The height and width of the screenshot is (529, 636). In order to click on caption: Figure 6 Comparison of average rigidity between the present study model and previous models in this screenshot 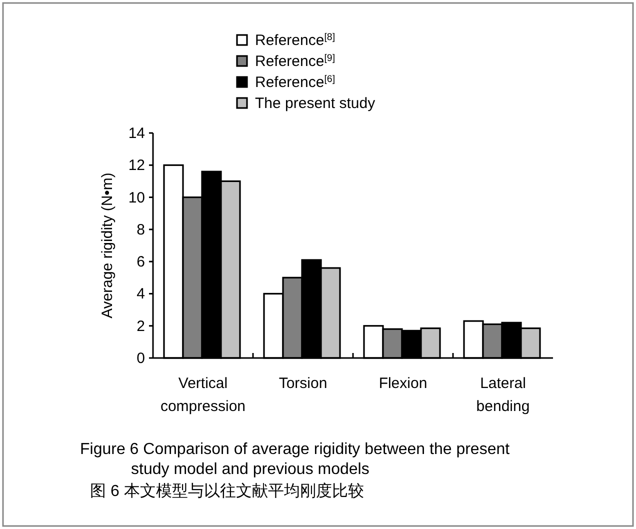, I will do `click(295, 459)`.